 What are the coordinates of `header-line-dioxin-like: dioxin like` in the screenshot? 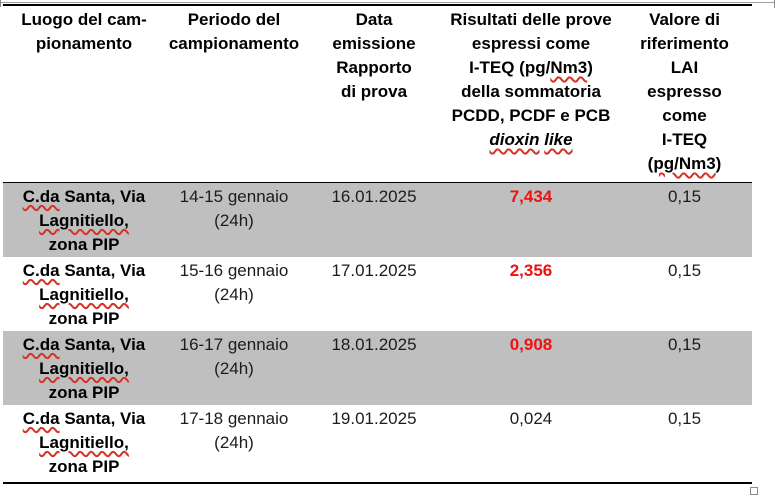 It's located at (531, 140).